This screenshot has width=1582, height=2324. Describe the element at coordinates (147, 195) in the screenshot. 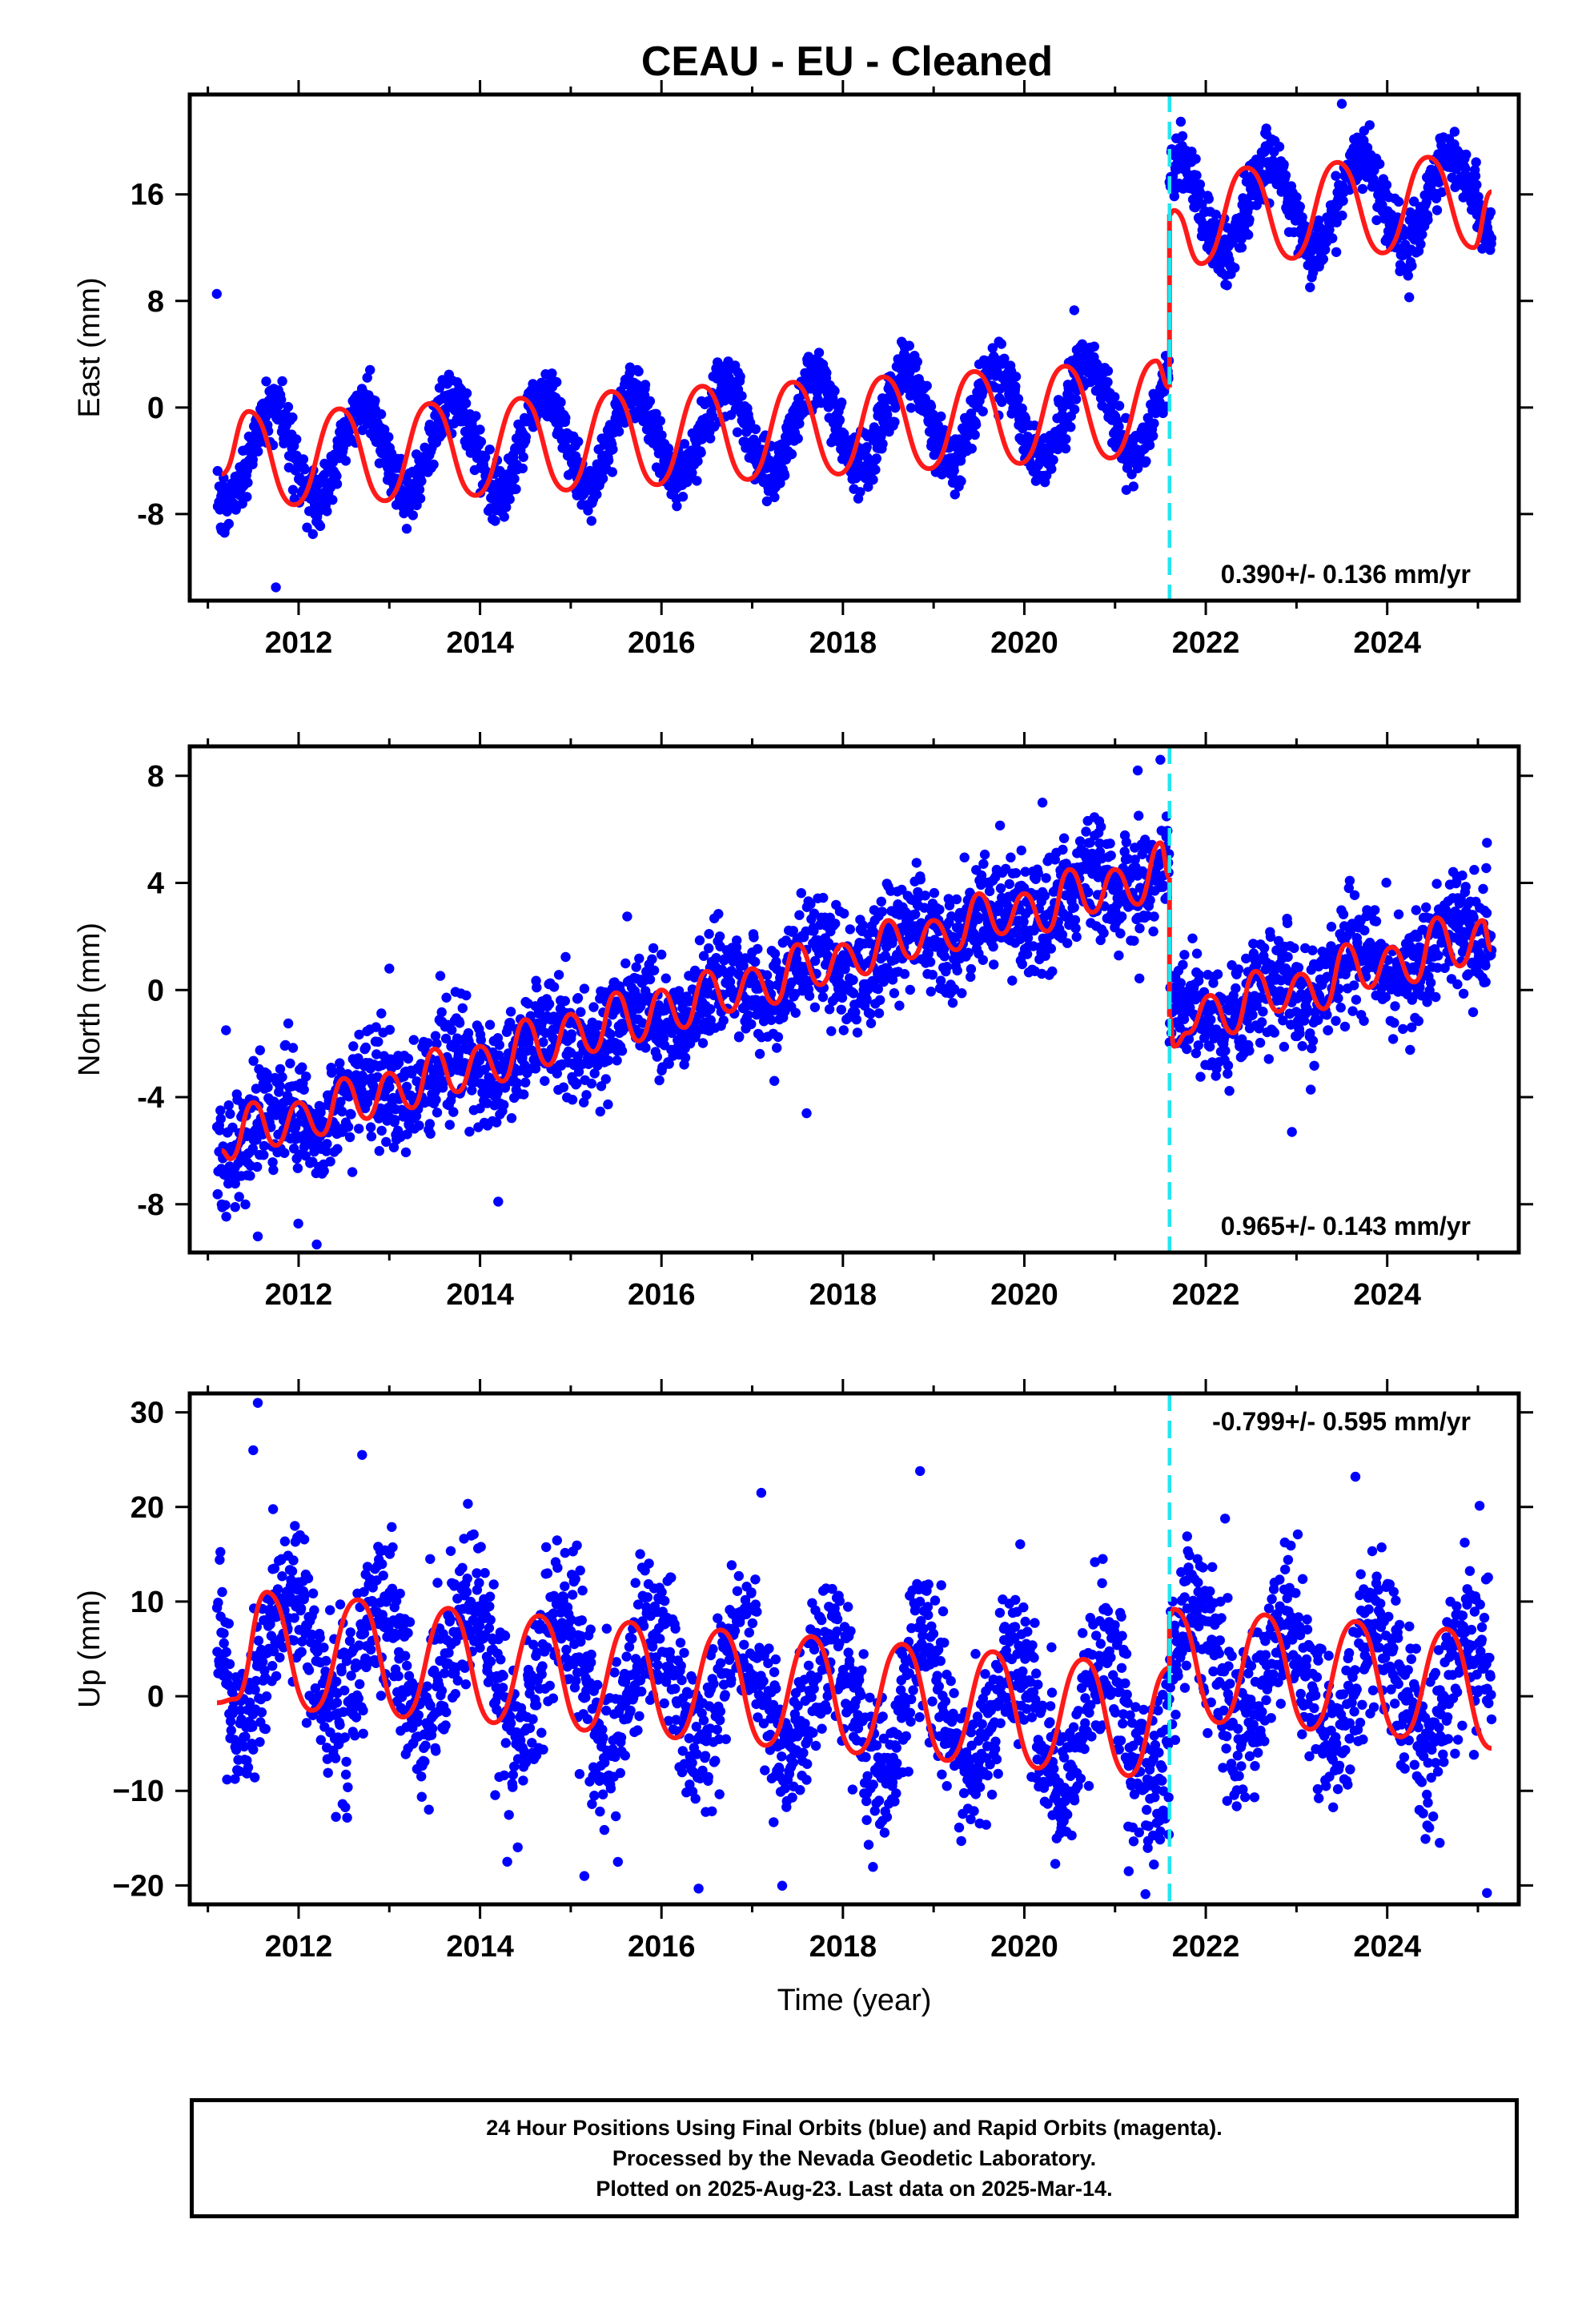

I see `y-tick-label: 16` at that location.